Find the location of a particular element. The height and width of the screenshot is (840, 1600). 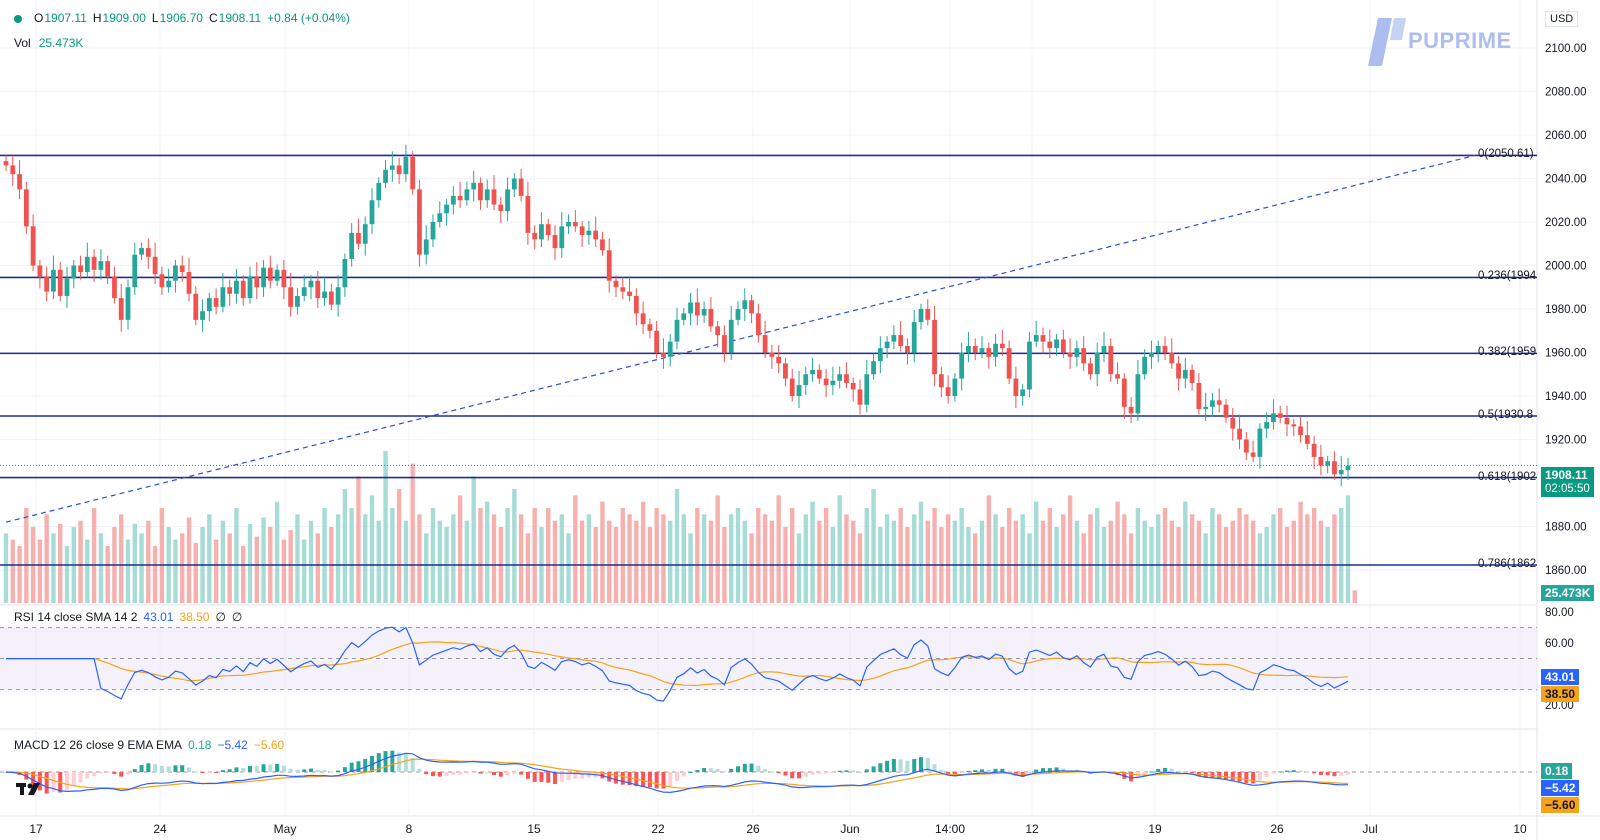

change-value: +0.84 (+0.04%) is located at coordinates (308, 18).